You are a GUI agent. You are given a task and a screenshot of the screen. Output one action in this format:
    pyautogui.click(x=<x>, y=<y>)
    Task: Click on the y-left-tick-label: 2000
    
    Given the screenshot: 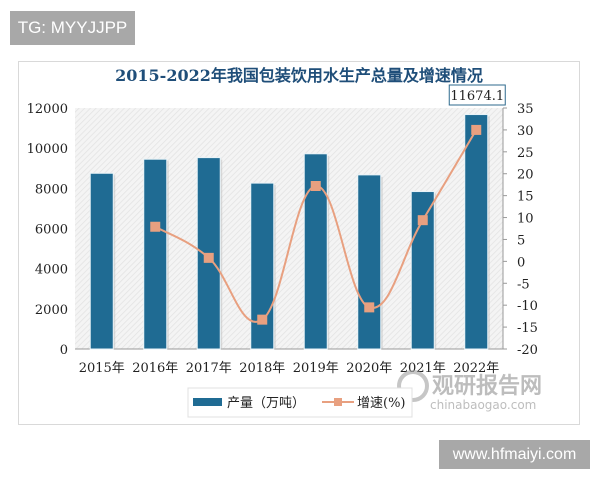 What is the action you would take?
    pyautogui.click(x=51, y=310)
    